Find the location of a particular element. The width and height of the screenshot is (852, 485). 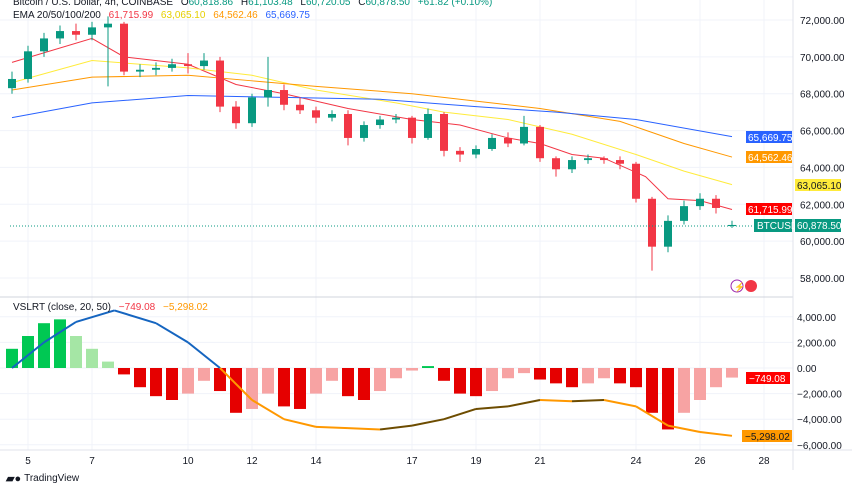

ema-label: EMA 20/50/100/200 is located at coordinates (57, 15).